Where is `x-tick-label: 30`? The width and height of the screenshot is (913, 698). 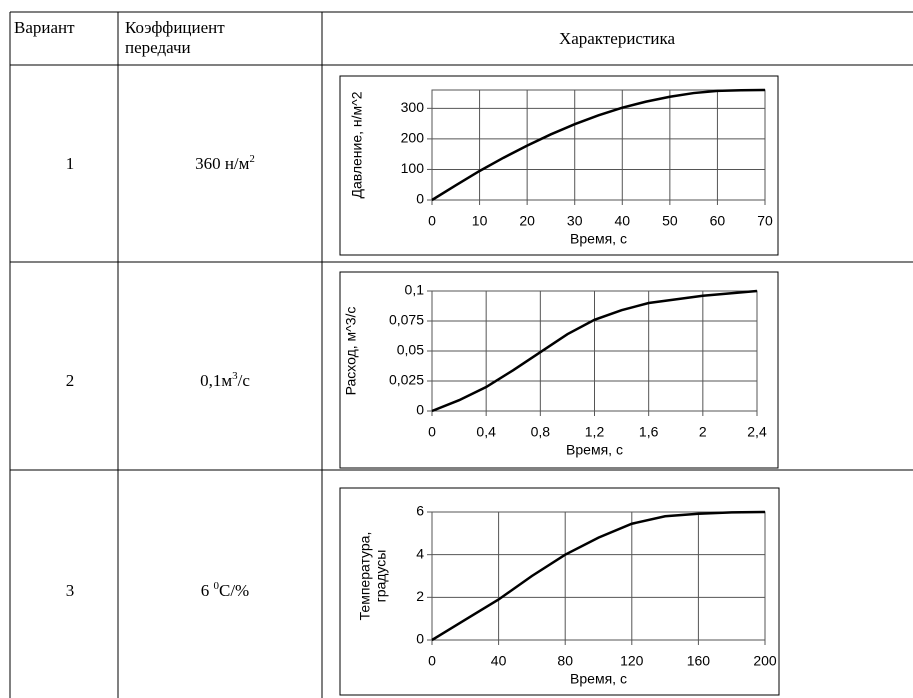
x-tick-label: 30 is located at coordinates (575, 221).